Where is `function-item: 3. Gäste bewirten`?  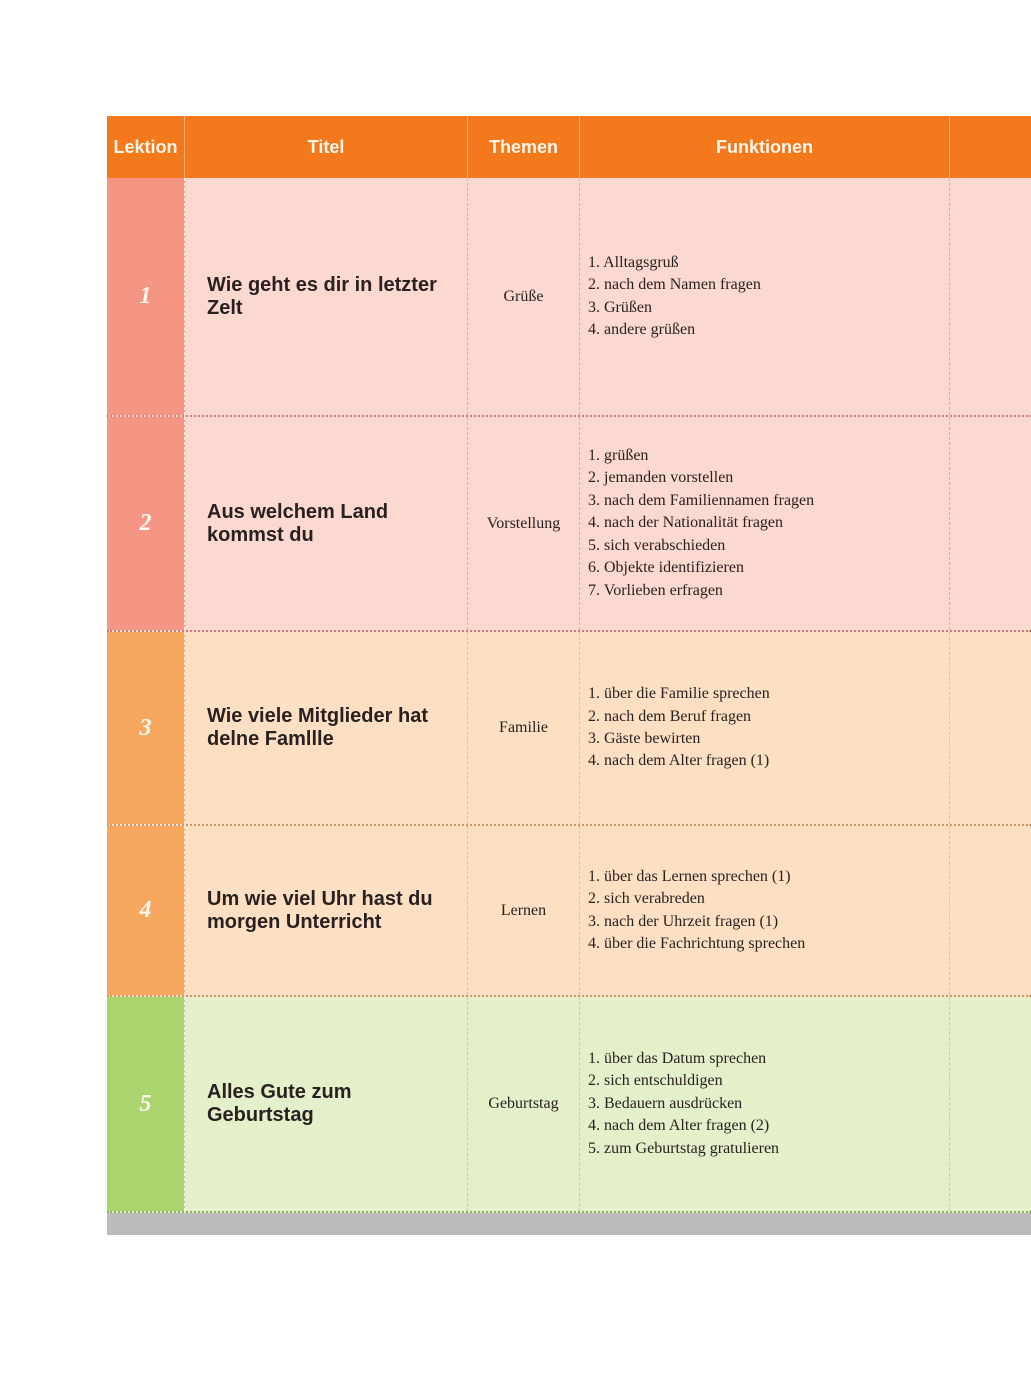 function-item: 3. Gäste bewirten is located at coordinates (644, 738).